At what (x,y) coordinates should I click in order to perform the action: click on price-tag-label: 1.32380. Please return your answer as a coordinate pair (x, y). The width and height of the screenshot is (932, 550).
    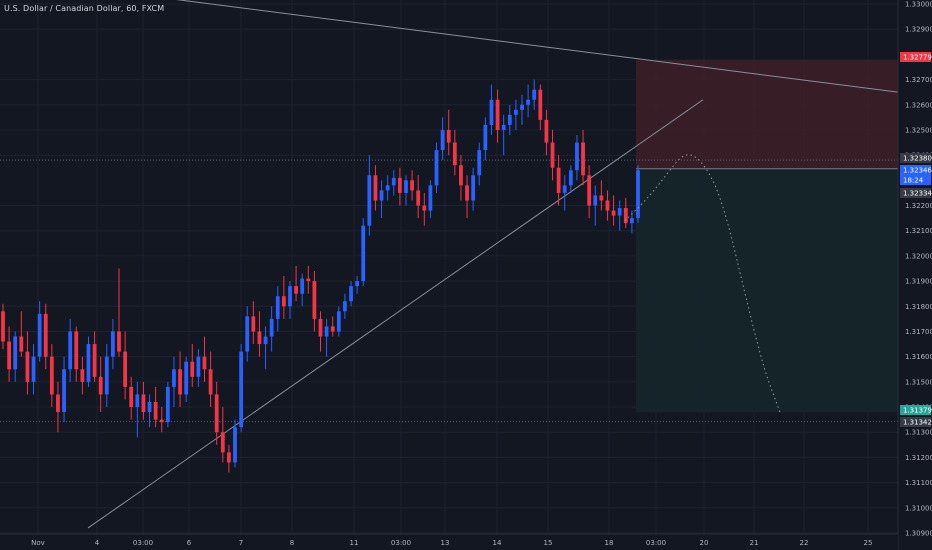
    Looking at the image, I should click on (917, 159).